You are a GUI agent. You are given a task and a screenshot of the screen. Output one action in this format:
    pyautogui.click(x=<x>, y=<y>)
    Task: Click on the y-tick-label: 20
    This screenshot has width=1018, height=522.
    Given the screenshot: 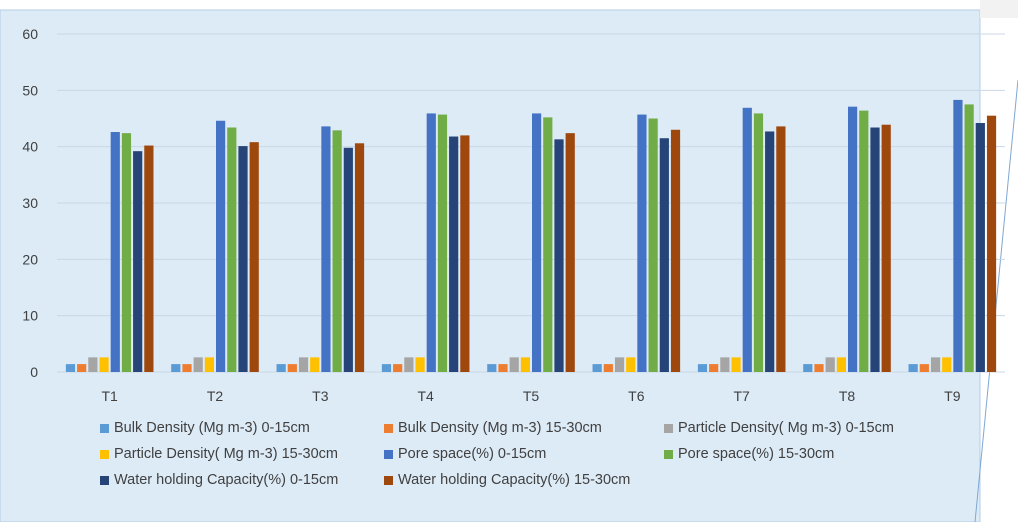 What is the action you would take?
    pyautogui.click(x=30, y=259)
    